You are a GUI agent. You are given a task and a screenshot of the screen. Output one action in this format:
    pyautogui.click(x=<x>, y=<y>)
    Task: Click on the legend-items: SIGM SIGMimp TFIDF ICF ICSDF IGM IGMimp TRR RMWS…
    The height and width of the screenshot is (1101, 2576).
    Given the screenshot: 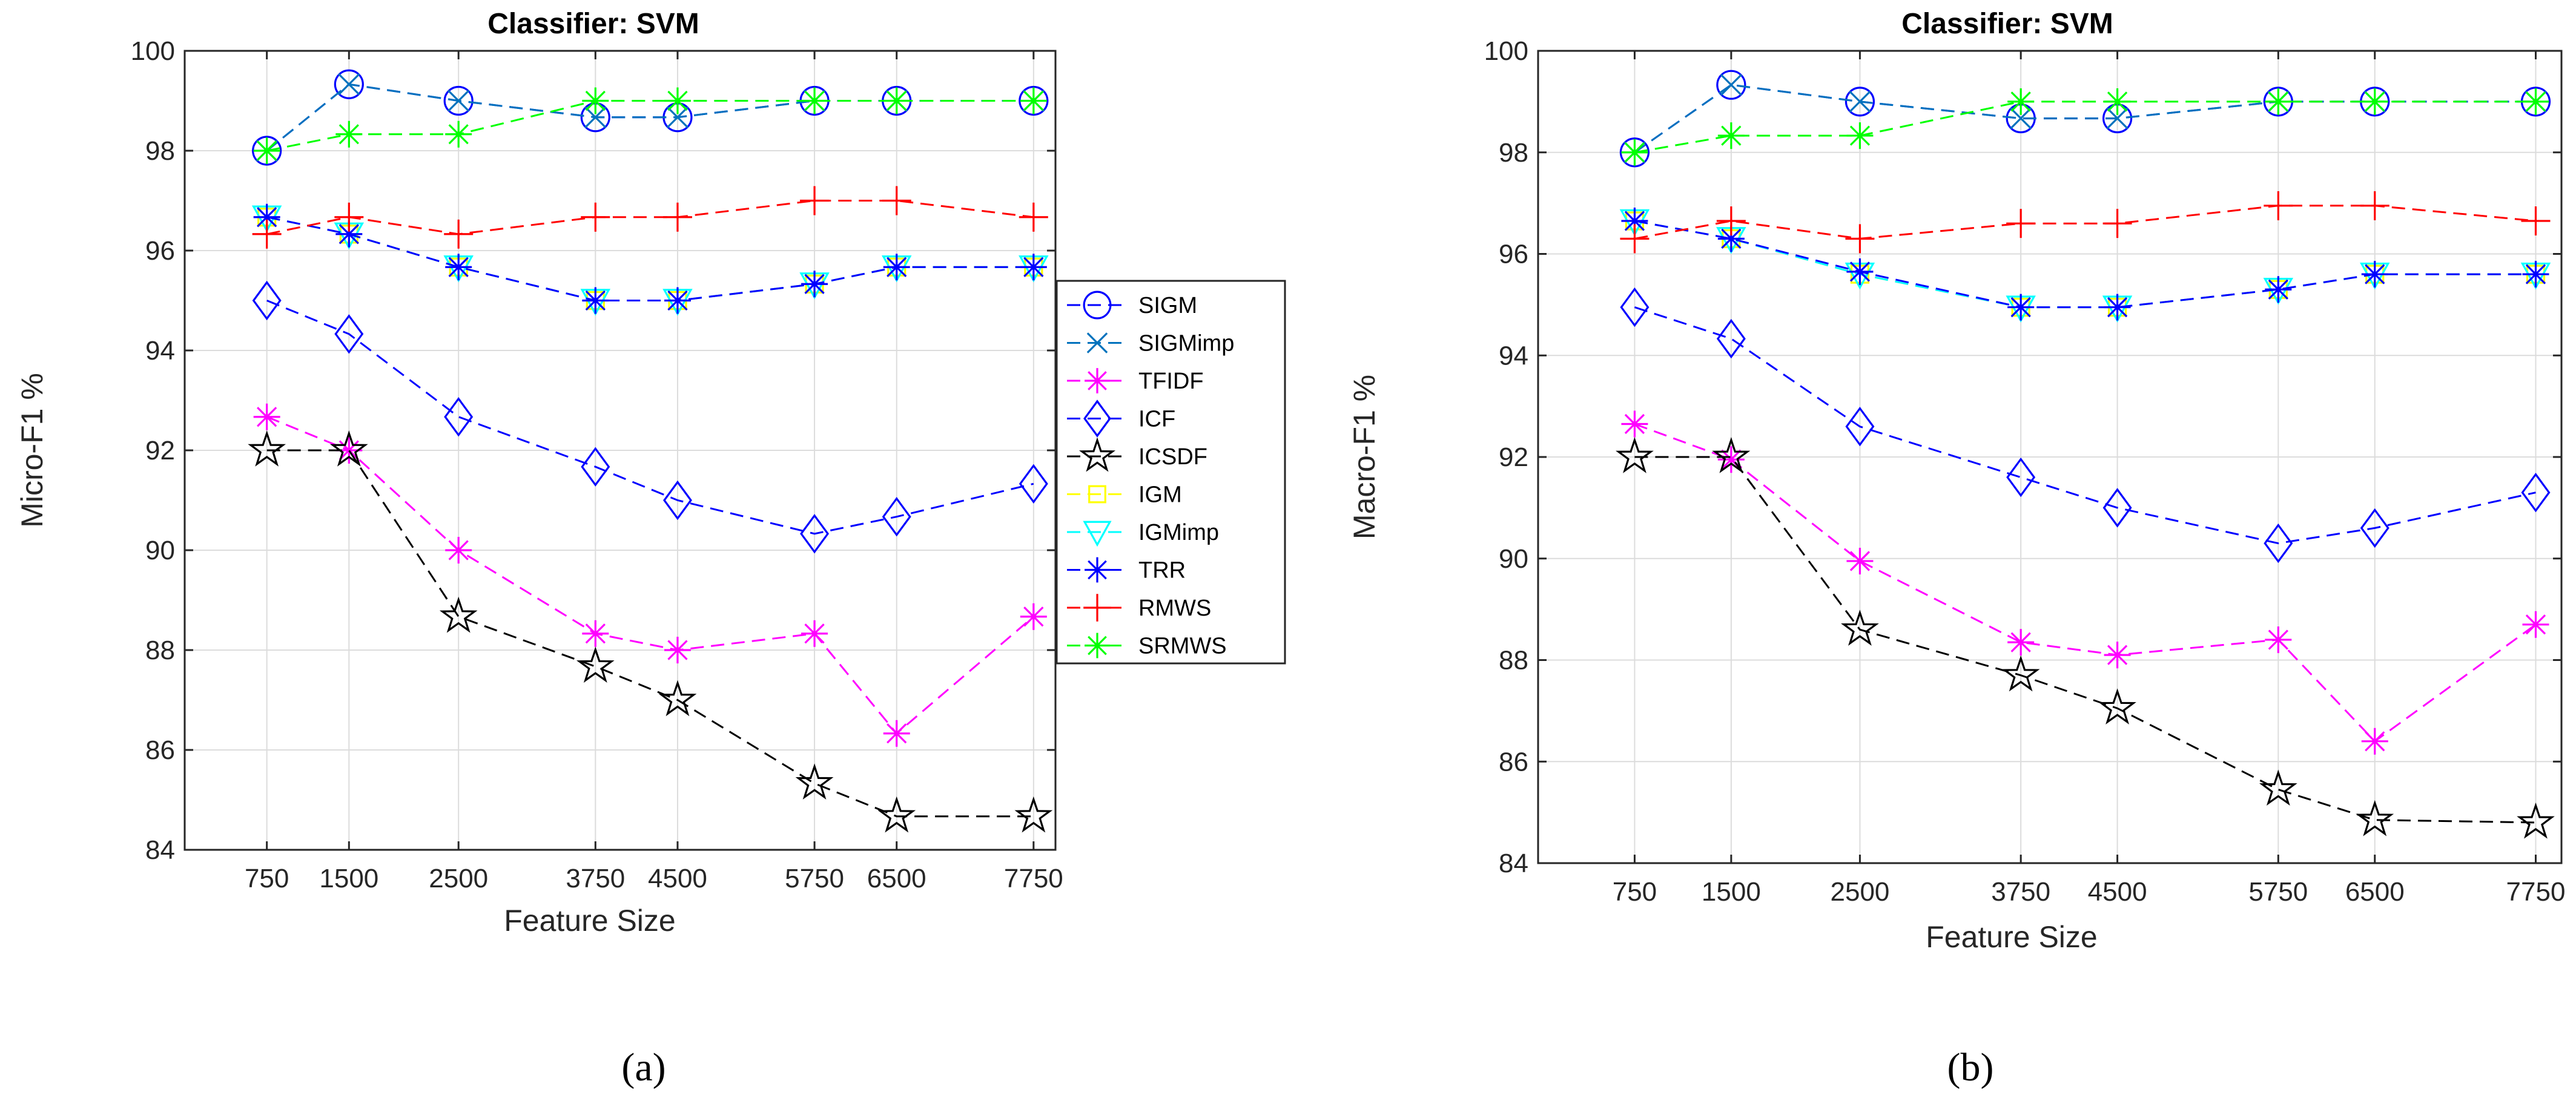 What is the action you would take?
    pyautogui.click(x=1150, y=475)
    